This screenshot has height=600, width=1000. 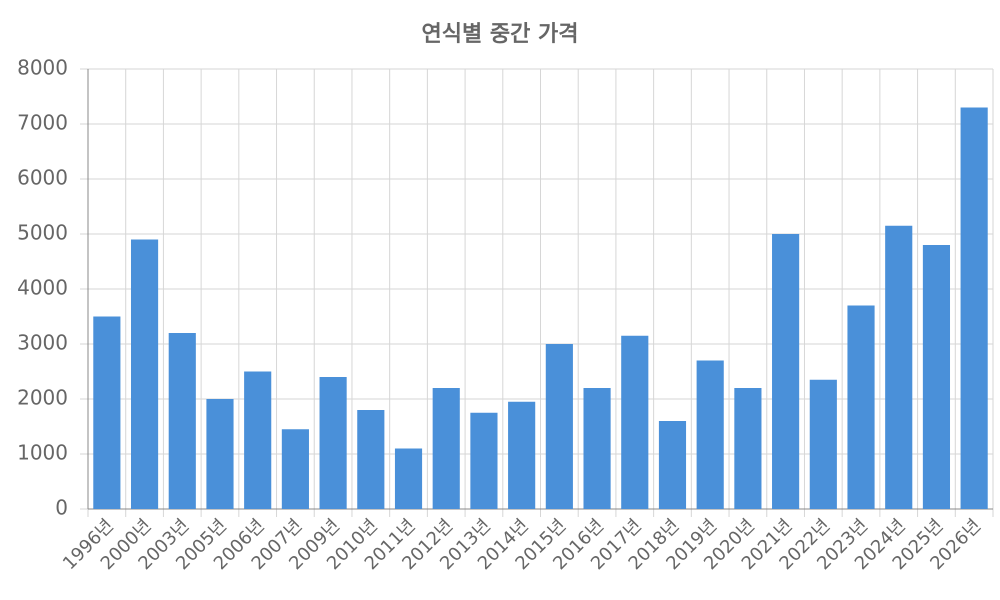 I want to click on y-tick-label: 7000, so click(x=42, y=123).